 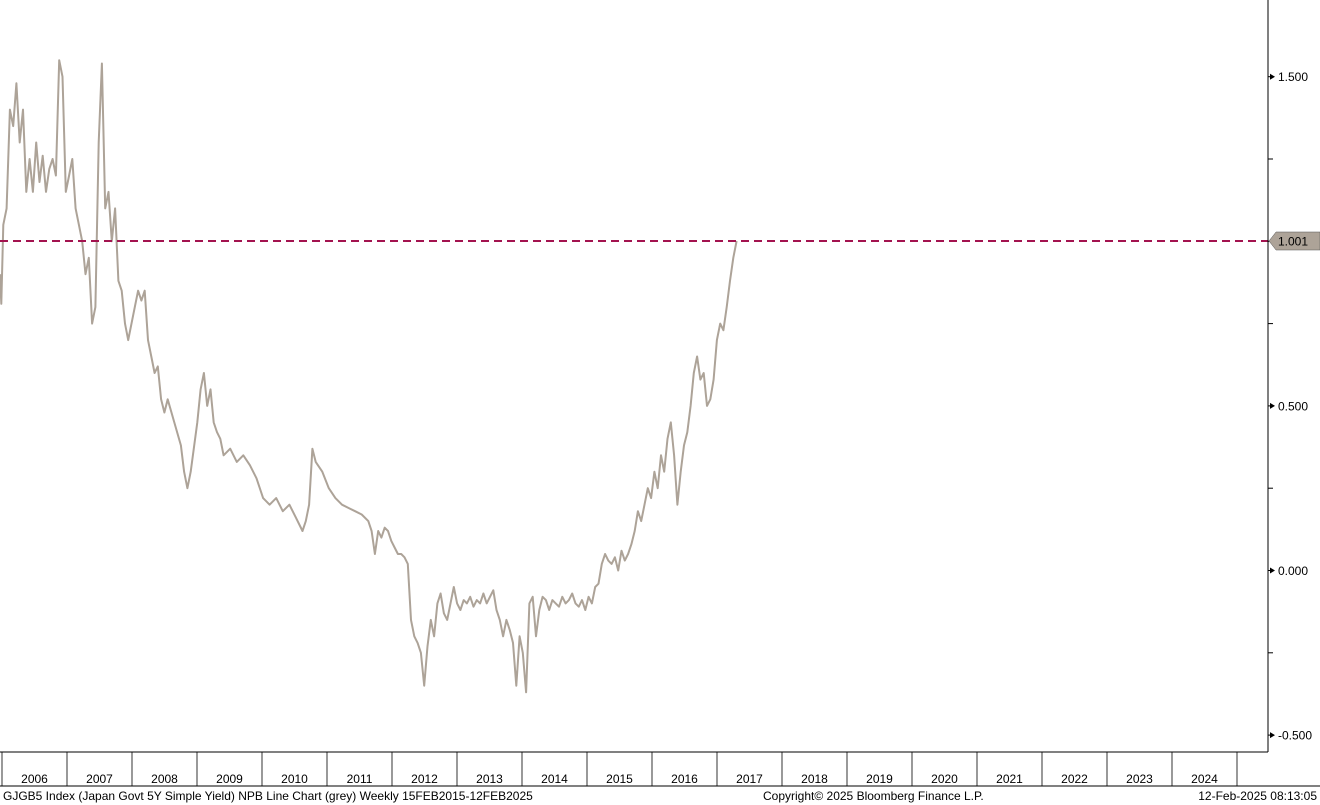 What do you see at coordinates (619, 779) in the screenshot?
I see `x-tick-label: 2015` at bounding box center [619, 779].